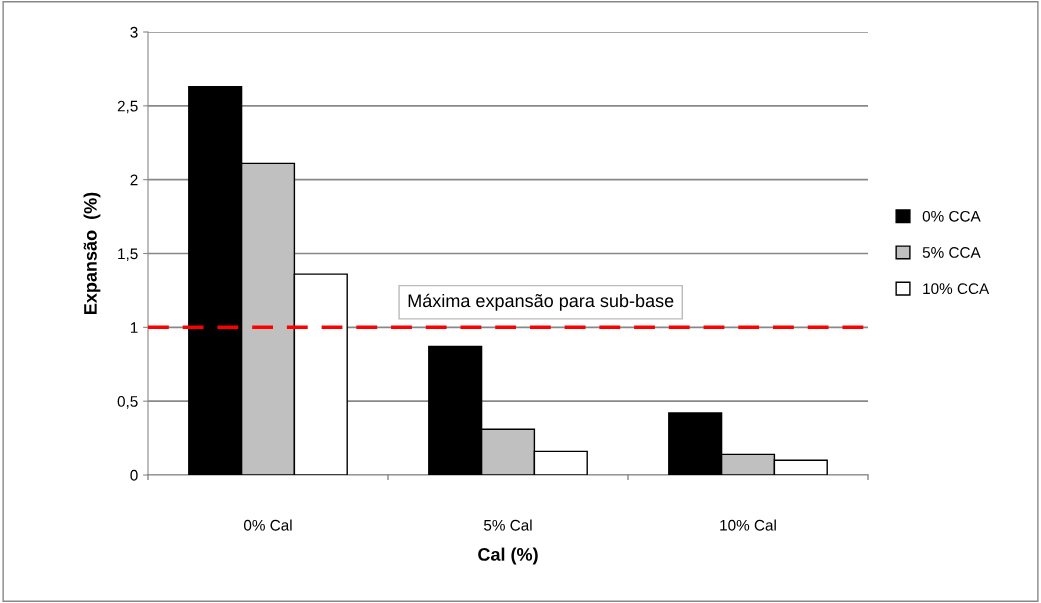  Describe the element at coordinates (134, 327) in the screenshot. I see `y-tick-label: 1` at that location.